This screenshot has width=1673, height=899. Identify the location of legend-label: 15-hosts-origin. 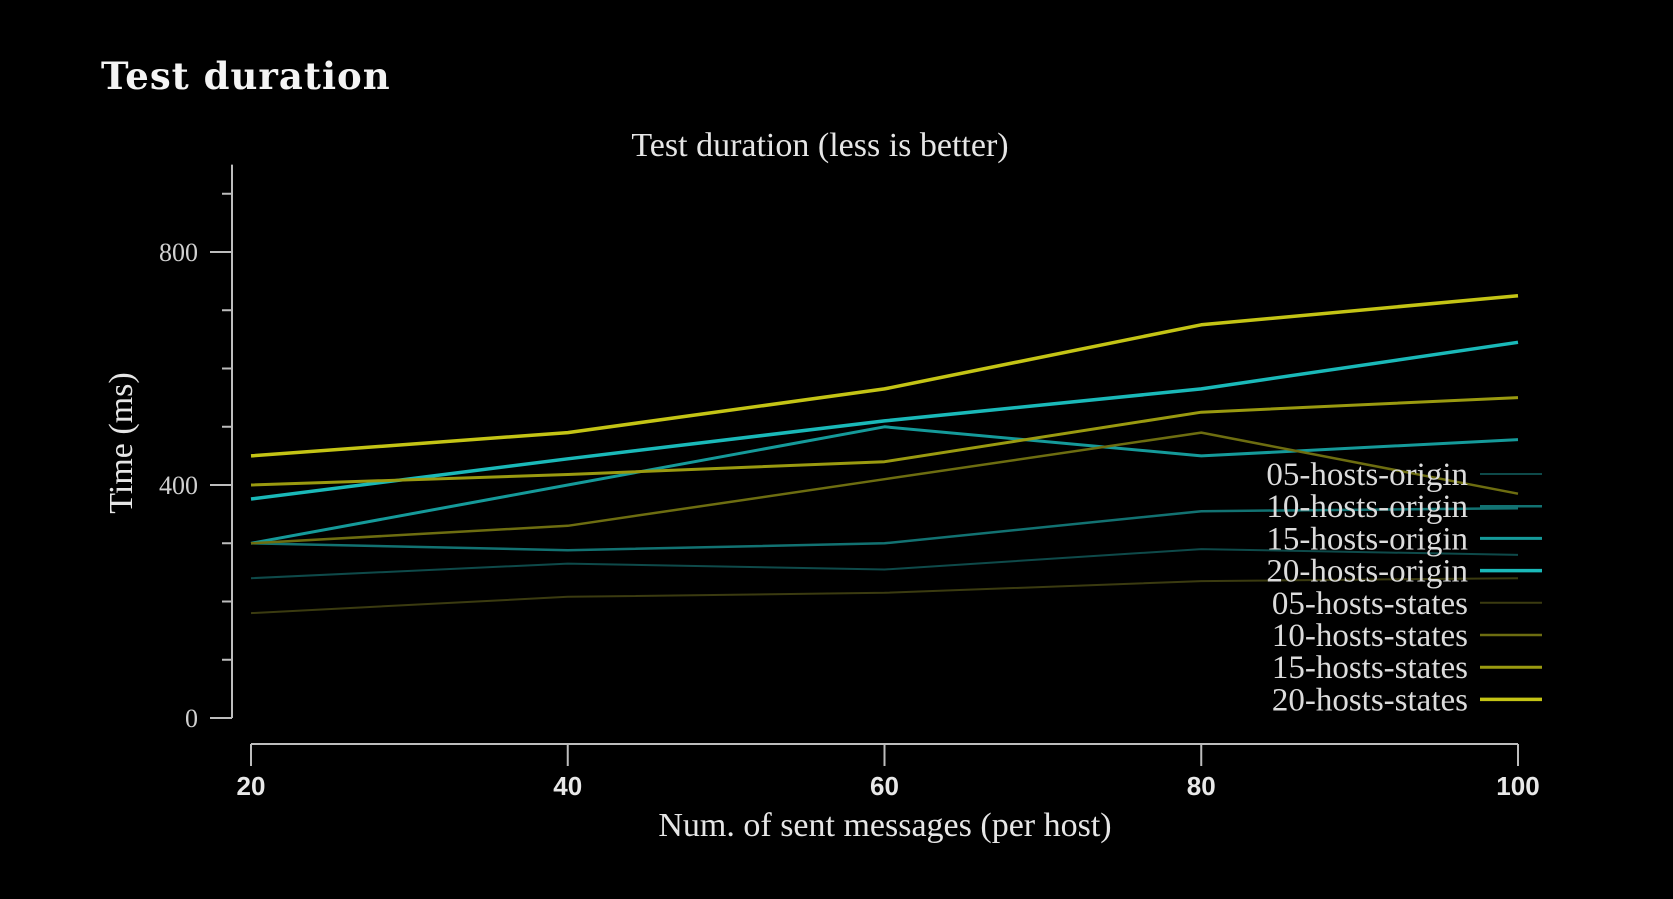
(1367, 539).